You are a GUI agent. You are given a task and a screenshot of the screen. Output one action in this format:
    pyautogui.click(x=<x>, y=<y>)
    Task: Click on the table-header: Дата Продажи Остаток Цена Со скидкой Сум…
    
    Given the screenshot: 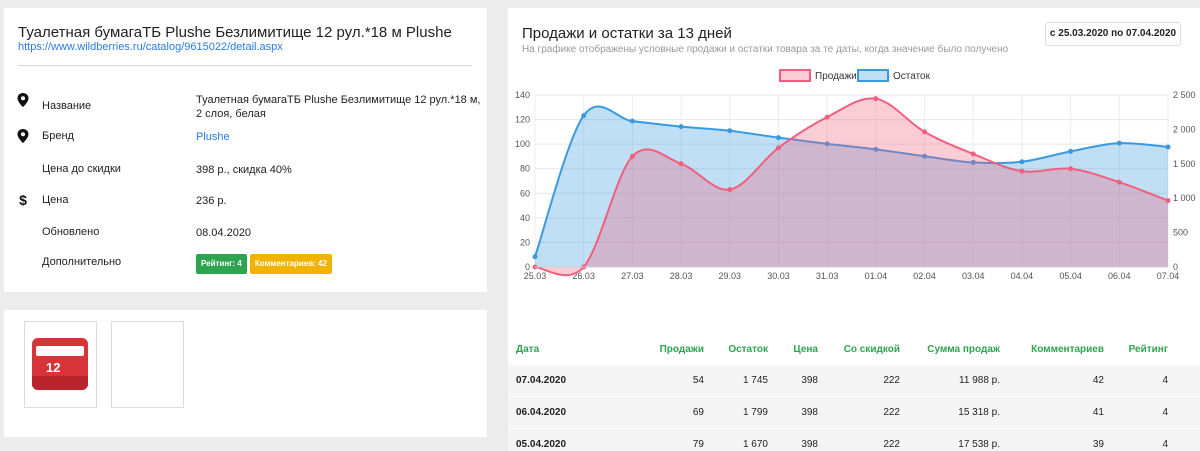 What is the action you would take?
    pyautogui.click(x=854, y=350)
    